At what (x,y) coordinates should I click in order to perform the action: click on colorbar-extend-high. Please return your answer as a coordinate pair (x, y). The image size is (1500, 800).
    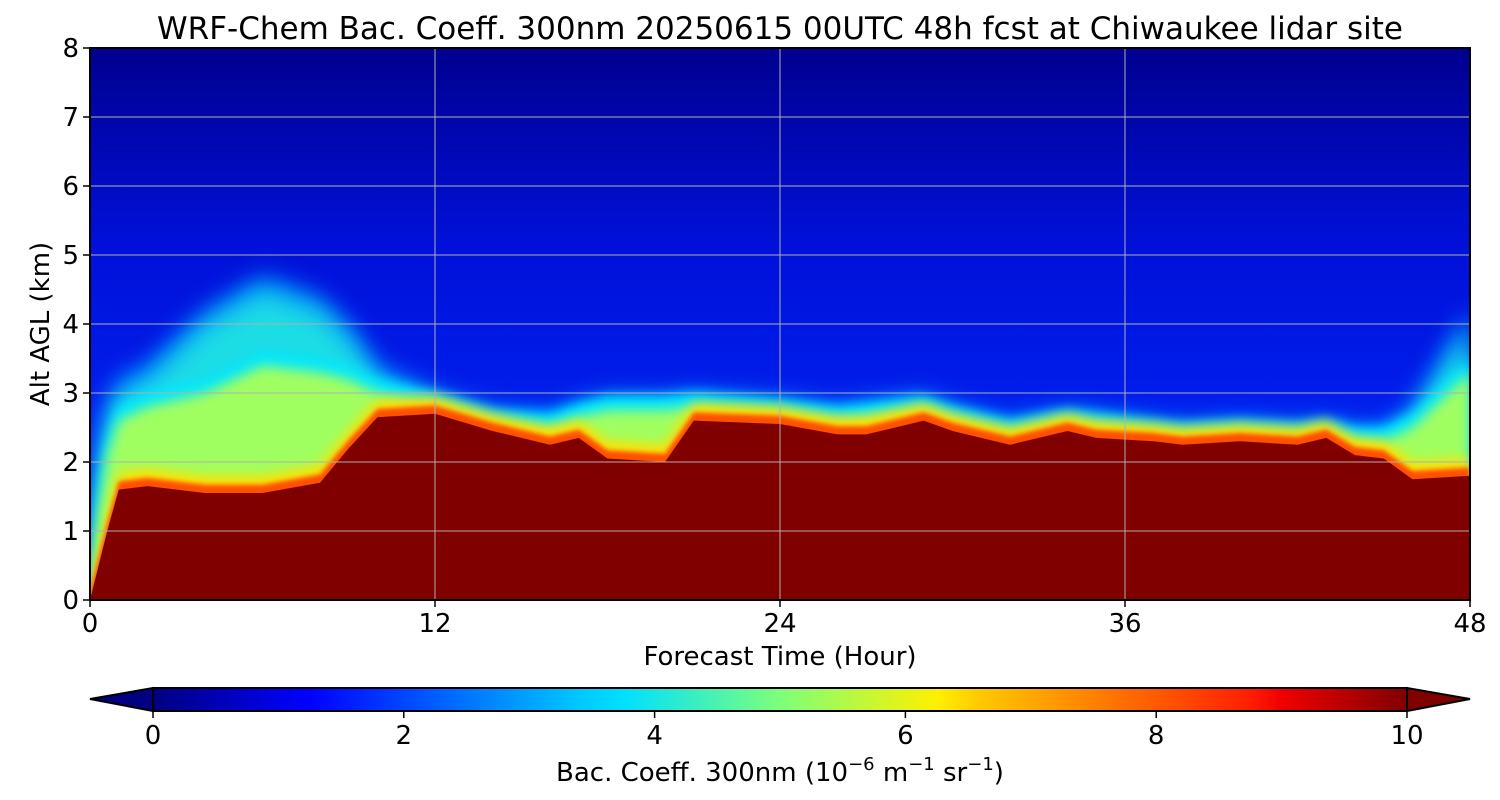
    Looking at the image, I should click on (1438, 699).